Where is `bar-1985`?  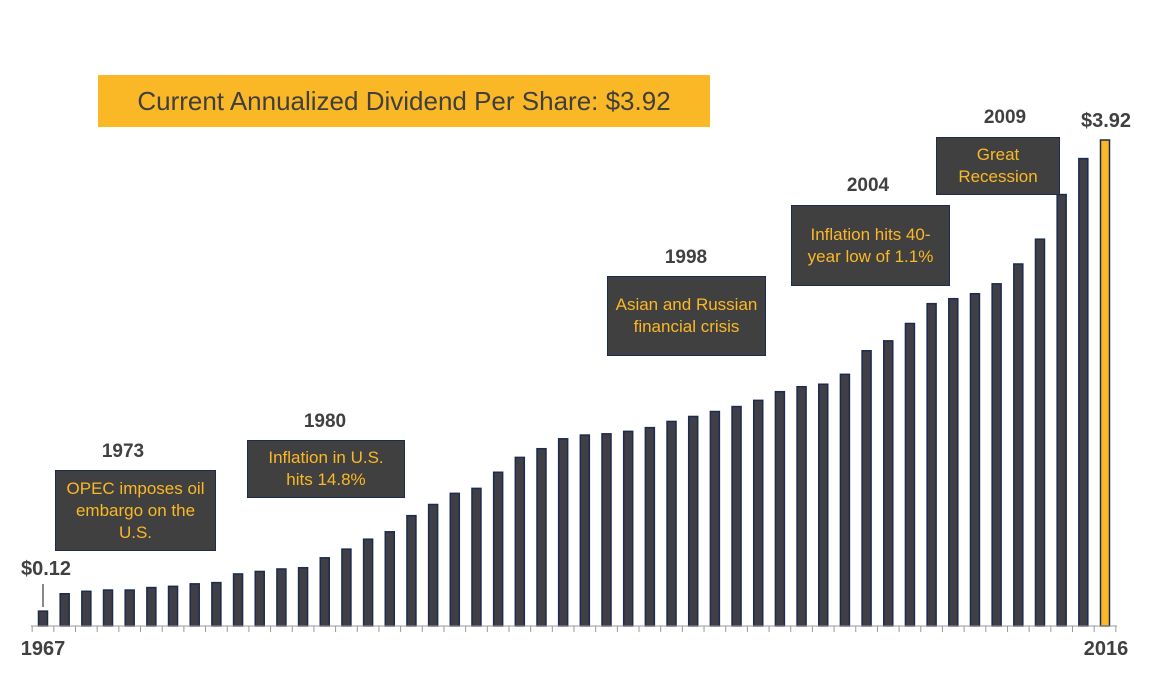
bar-1985 is located at coordinates (433, 565).